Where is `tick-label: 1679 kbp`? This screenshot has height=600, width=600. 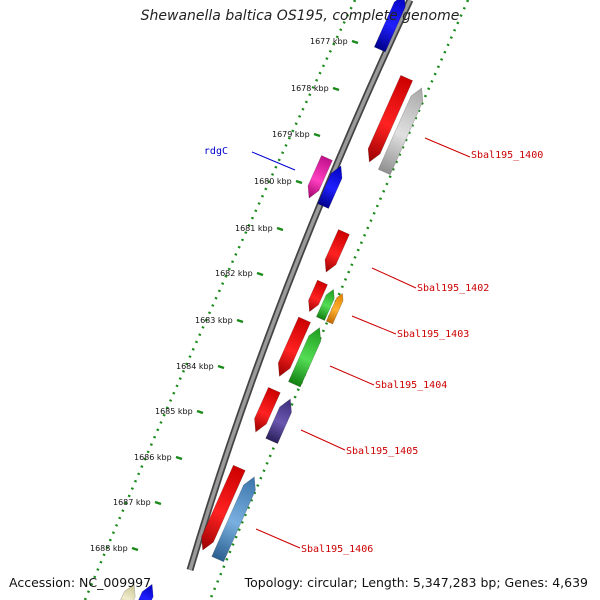
tick-label: 1679 kbp is located at coordinates (291, 134).